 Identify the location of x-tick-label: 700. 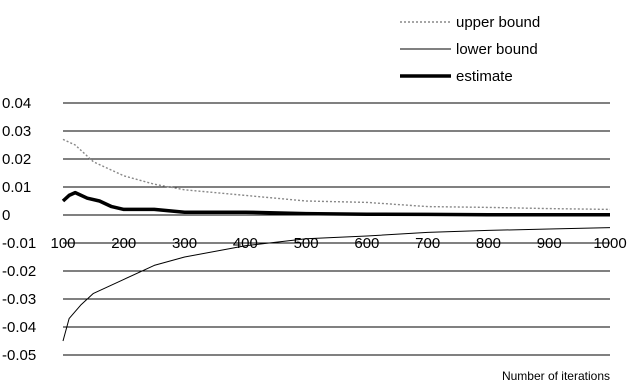
(427, 243).